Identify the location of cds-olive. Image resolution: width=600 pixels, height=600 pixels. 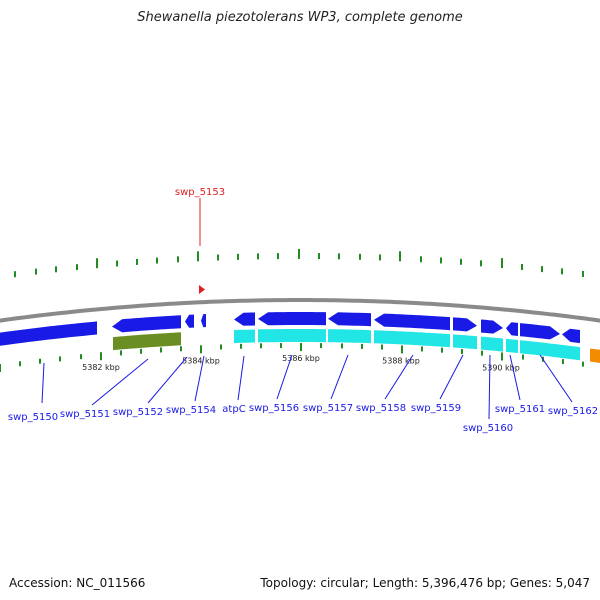
(147, 341).